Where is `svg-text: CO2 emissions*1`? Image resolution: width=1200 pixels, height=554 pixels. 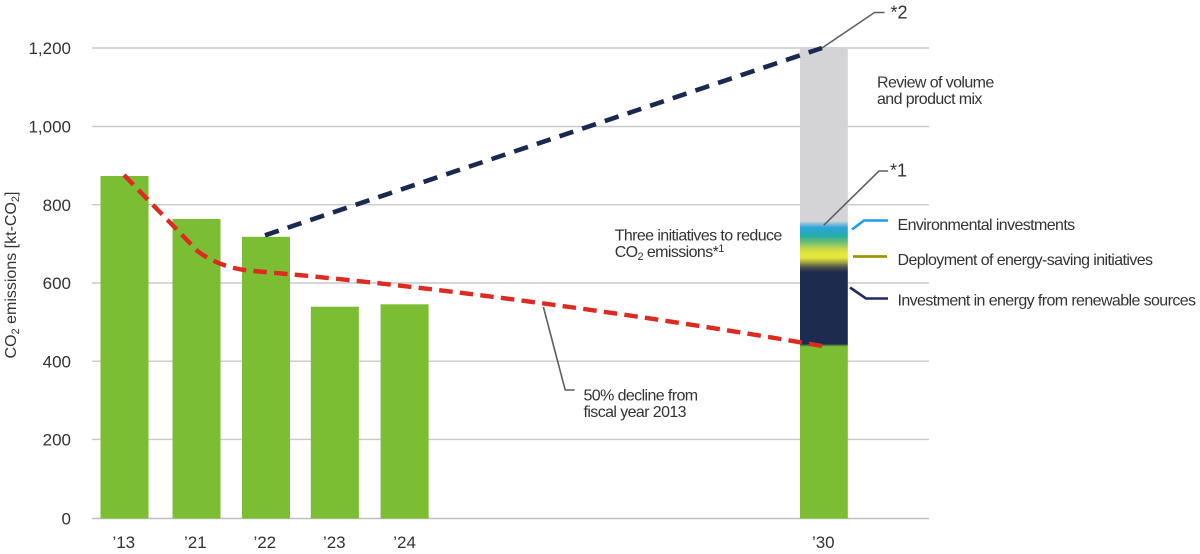
svg-text: CO2 emissions*1 is located at coordinates (670, 253).